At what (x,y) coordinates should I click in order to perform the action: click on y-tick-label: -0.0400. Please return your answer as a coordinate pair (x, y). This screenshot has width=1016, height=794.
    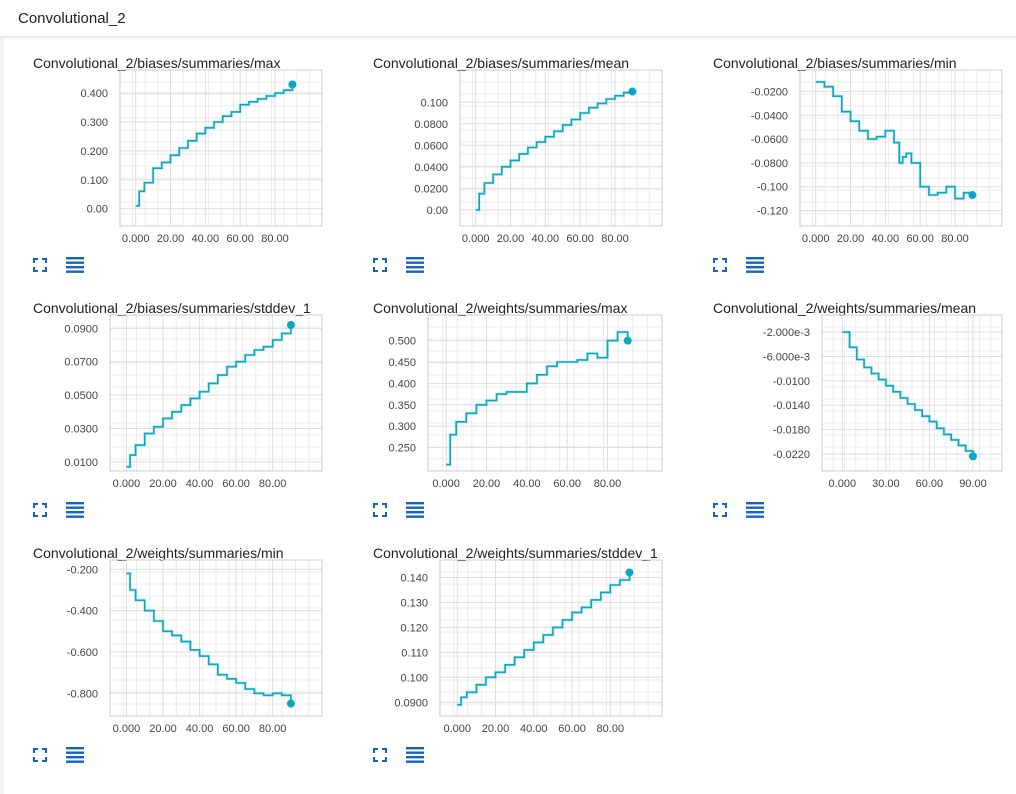
    Looking at the image, I should click on (769, 116).